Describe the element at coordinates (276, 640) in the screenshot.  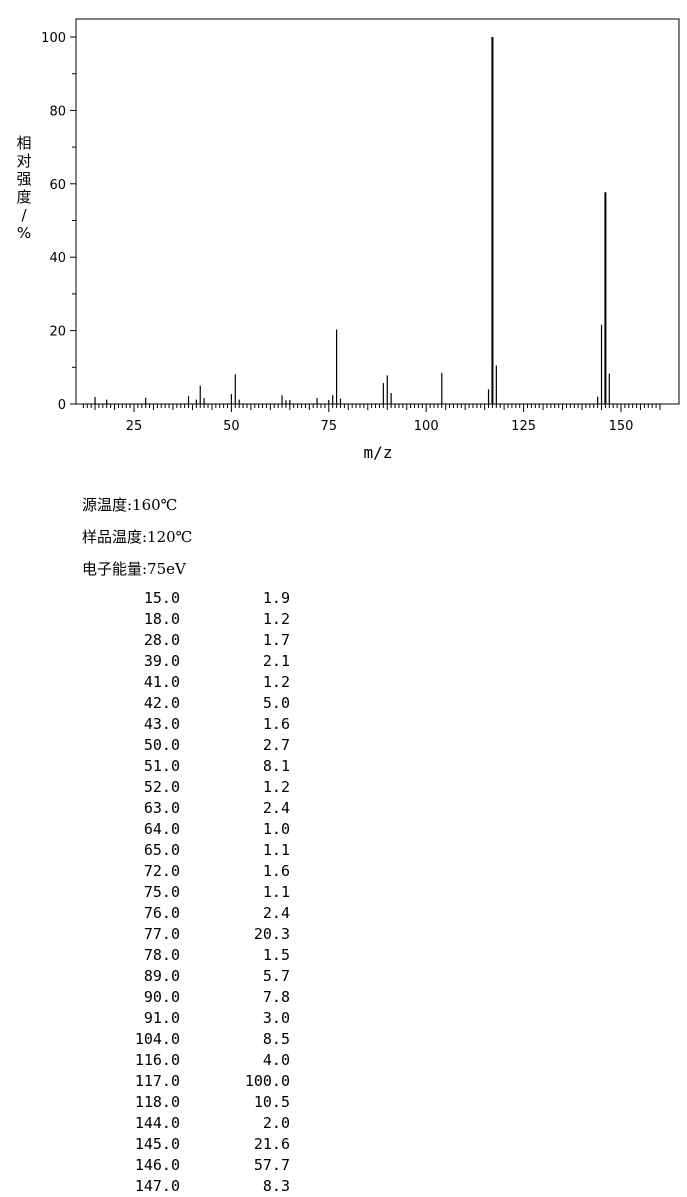
I see `intensity-value: 1.7` at that location.